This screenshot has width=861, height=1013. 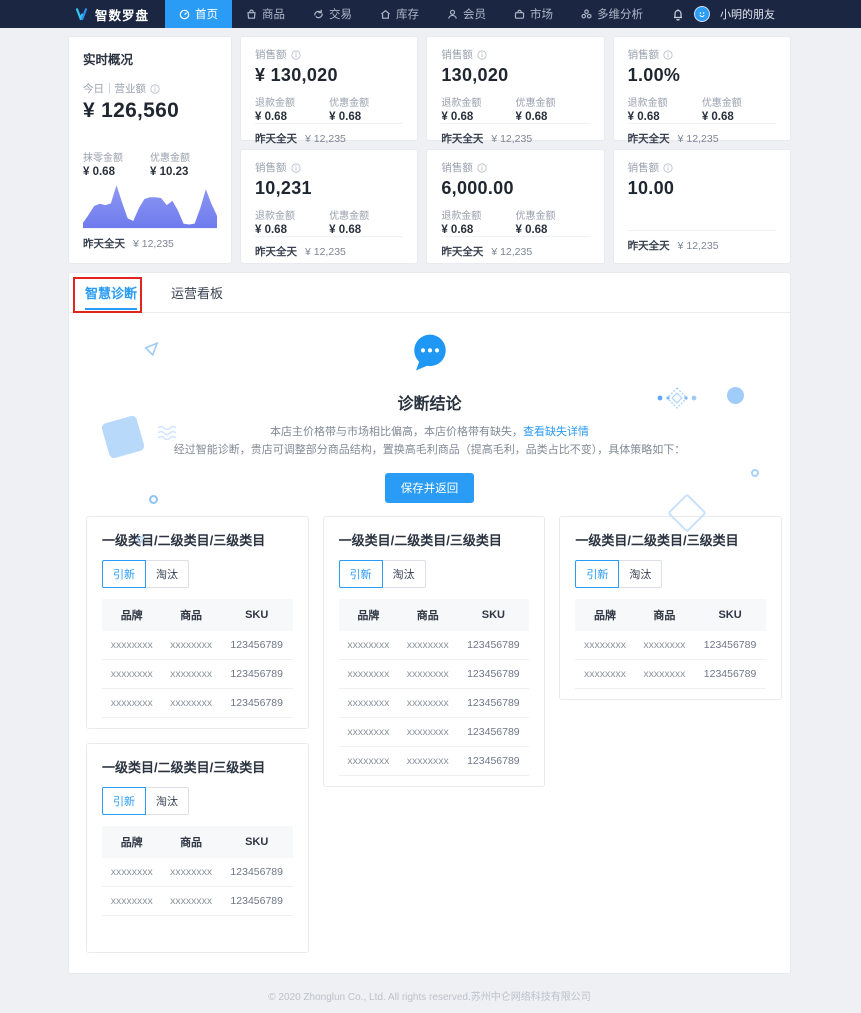 What do you see at coordinates (429, 488) in the screenshot?
I see `save-return-button: 保存并返回` at bounding box center [429, 488].